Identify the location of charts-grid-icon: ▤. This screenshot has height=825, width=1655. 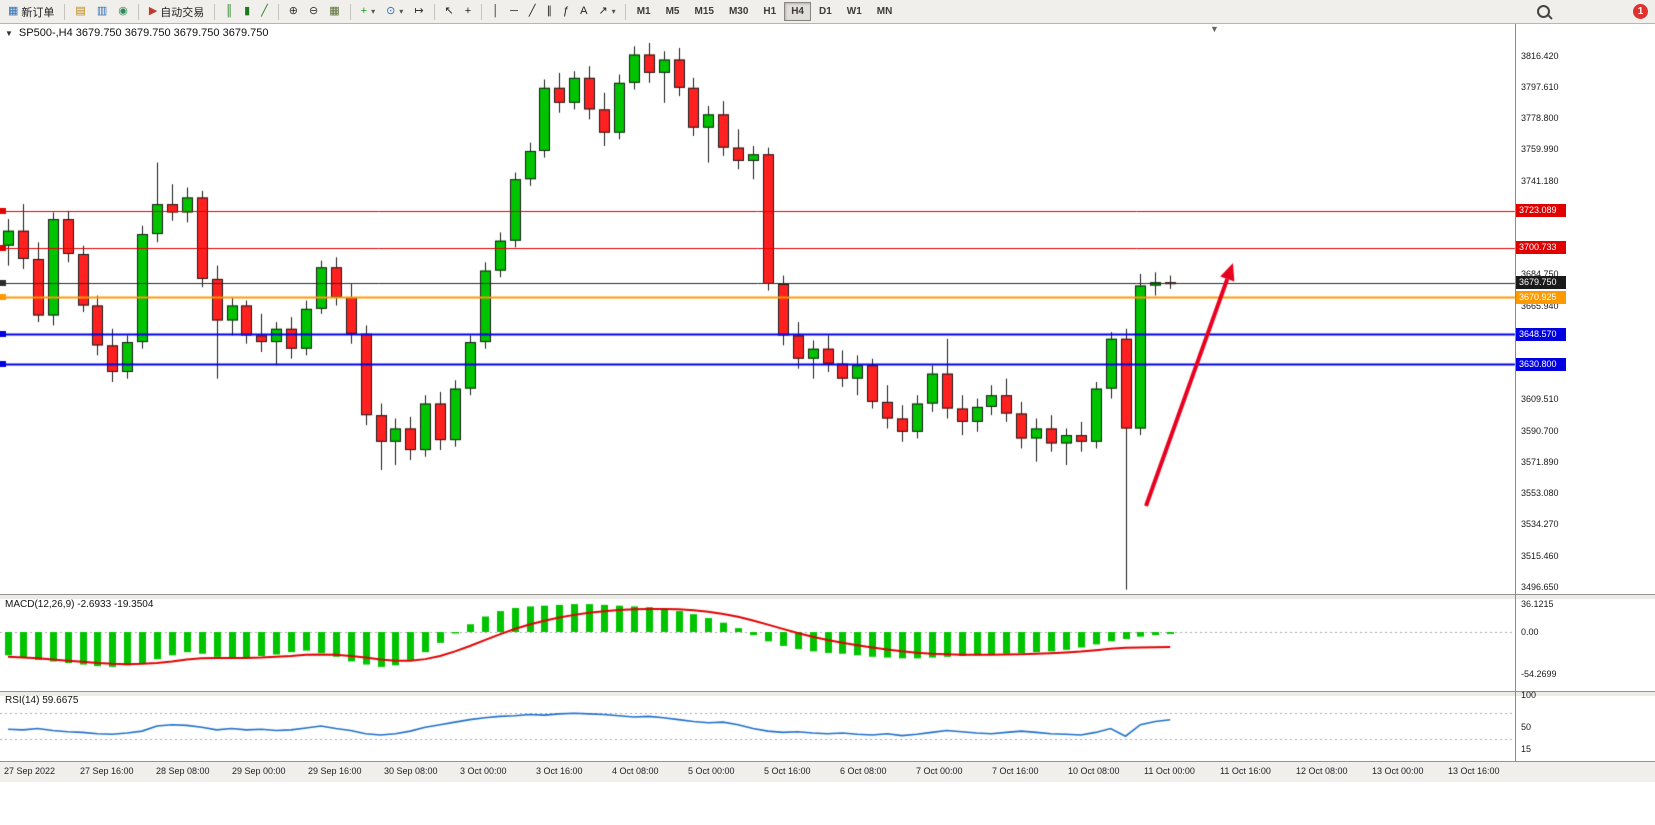
(80, 11).